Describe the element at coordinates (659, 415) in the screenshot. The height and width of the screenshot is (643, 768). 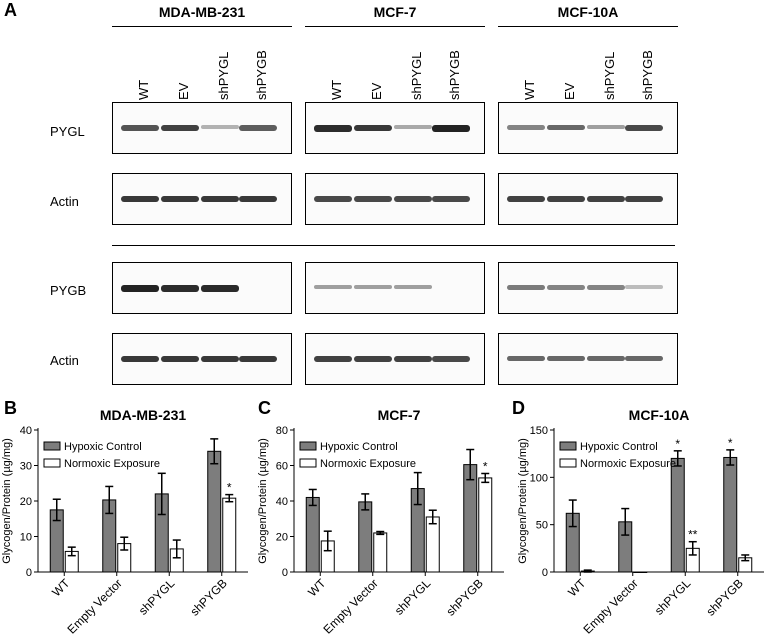
I see `chart-title: MCF-10A` at that location.